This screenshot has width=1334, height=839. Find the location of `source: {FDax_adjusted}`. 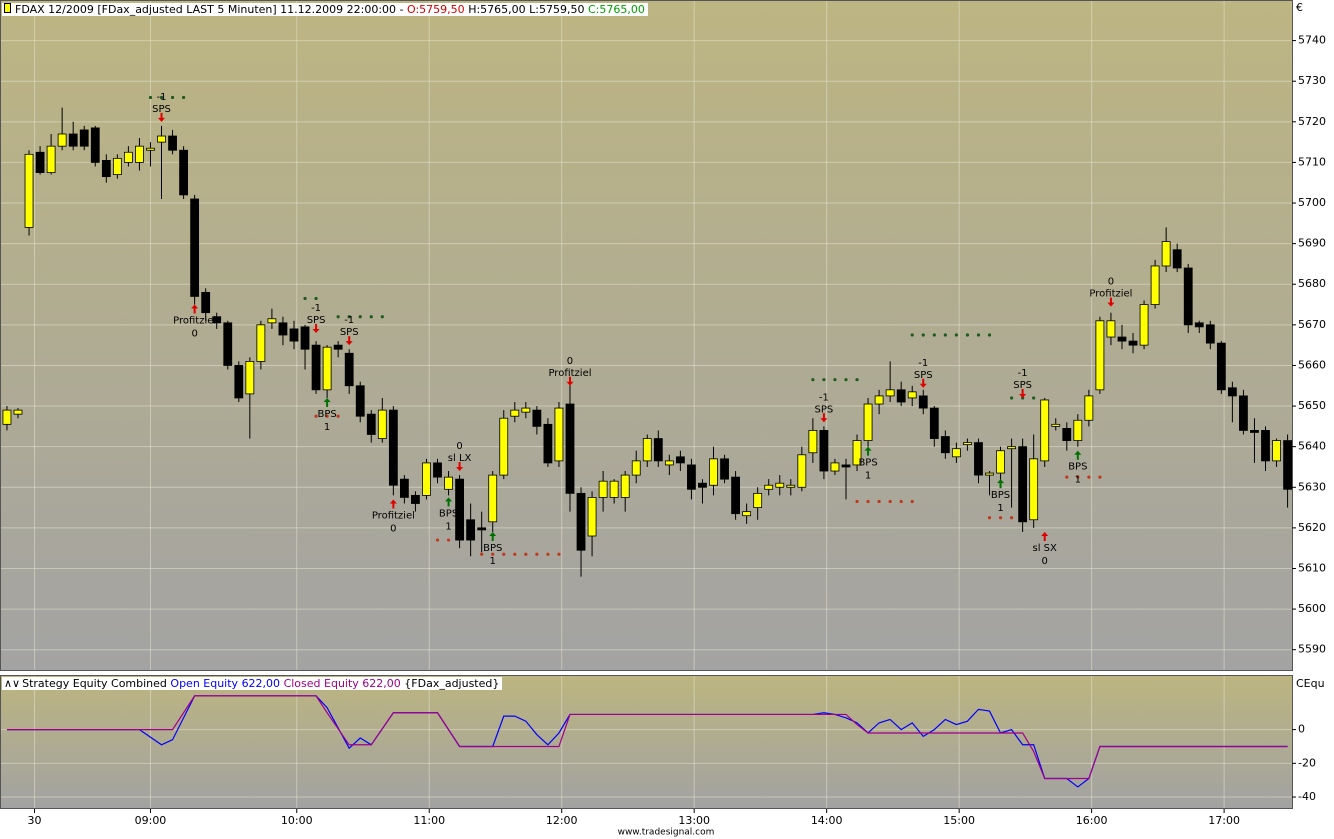

source: {FDax_adjusted} is located at coordinates (452, 683).